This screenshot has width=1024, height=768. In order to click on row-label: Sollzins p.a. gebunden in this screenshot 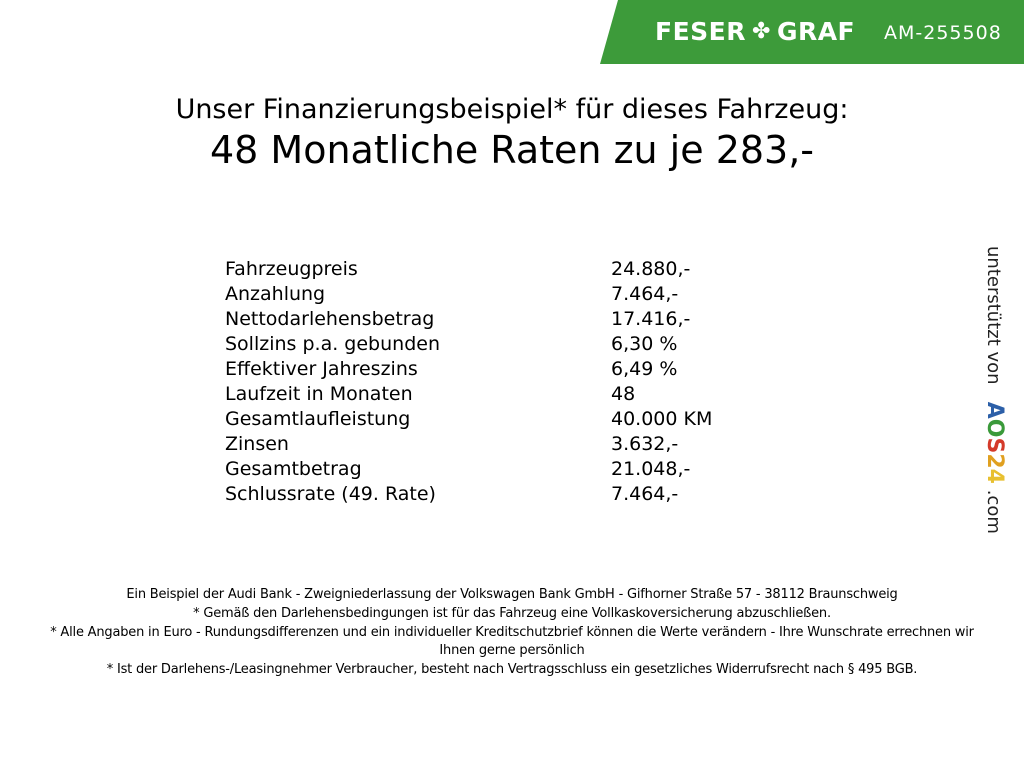, I will do `click(332, 344)`.